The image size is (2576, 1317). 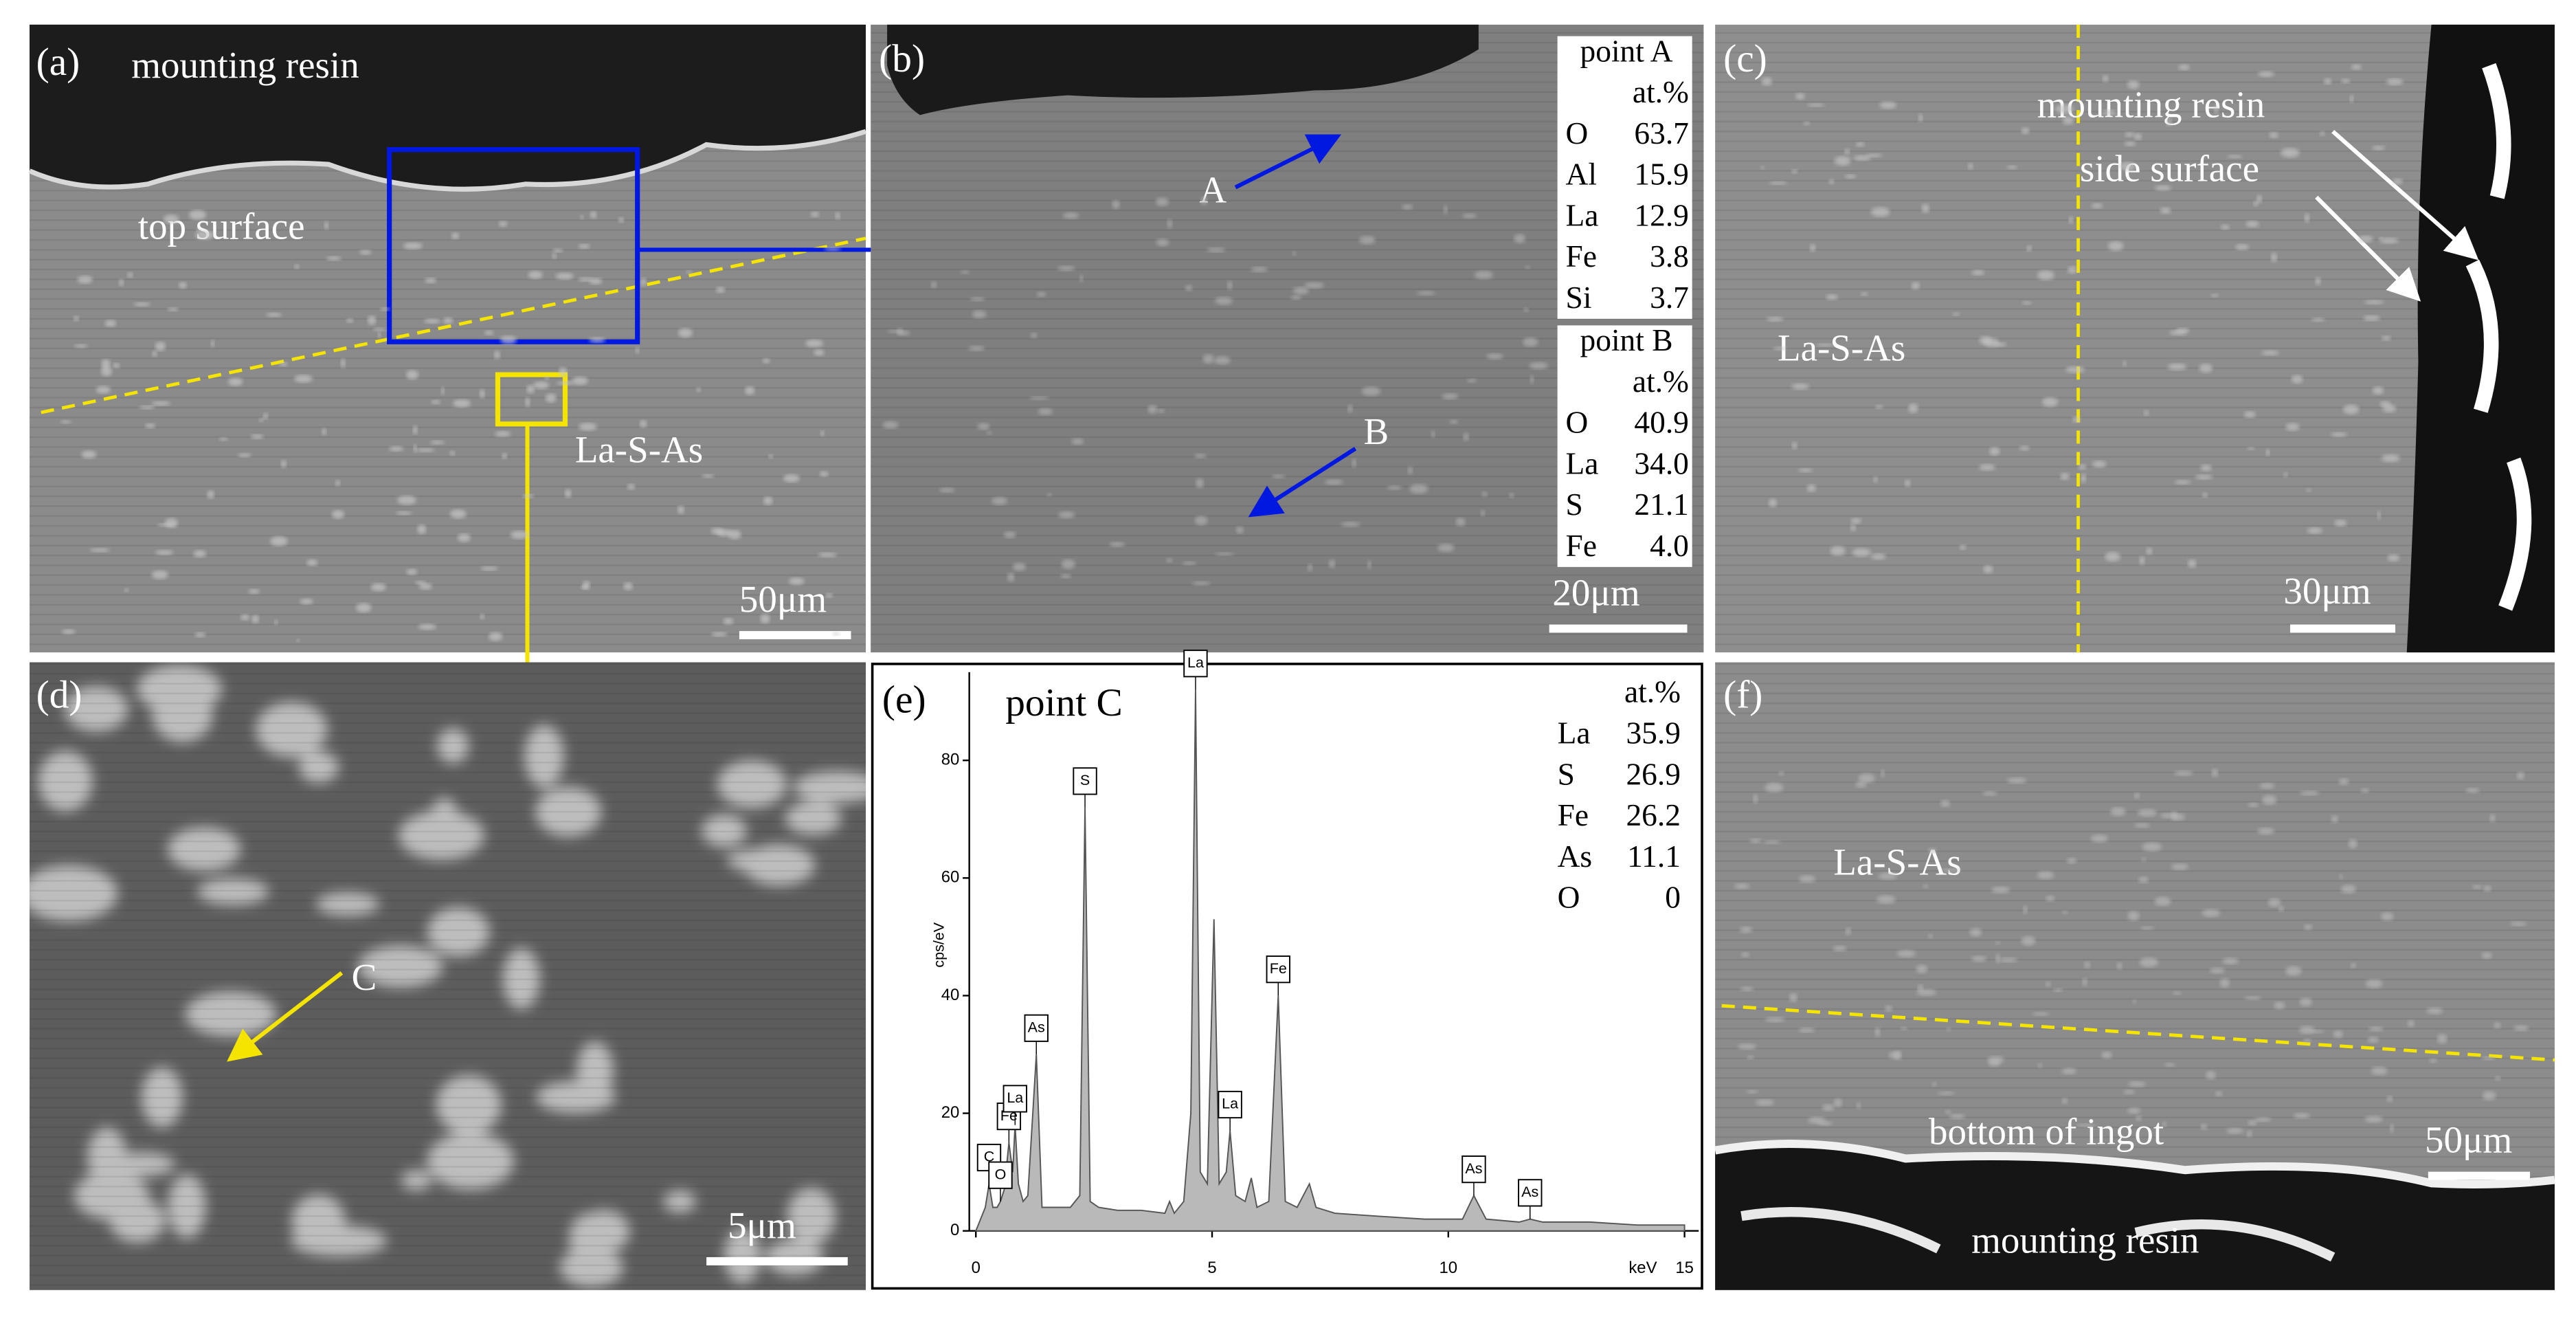 I want to click on table-value: 21.1, so click(x=1661, y=504).